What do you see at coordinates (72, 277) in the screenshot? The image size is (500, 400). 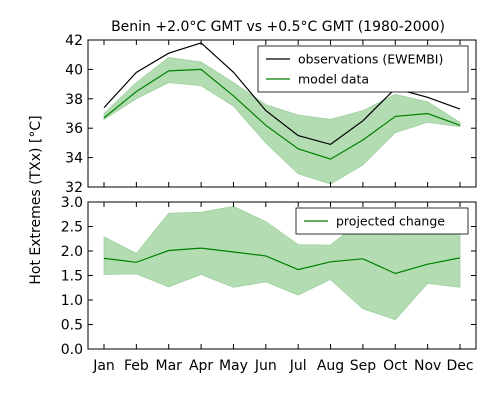 I see `bottom-ytick-label: 1.5` at bounding box center [72, 277].